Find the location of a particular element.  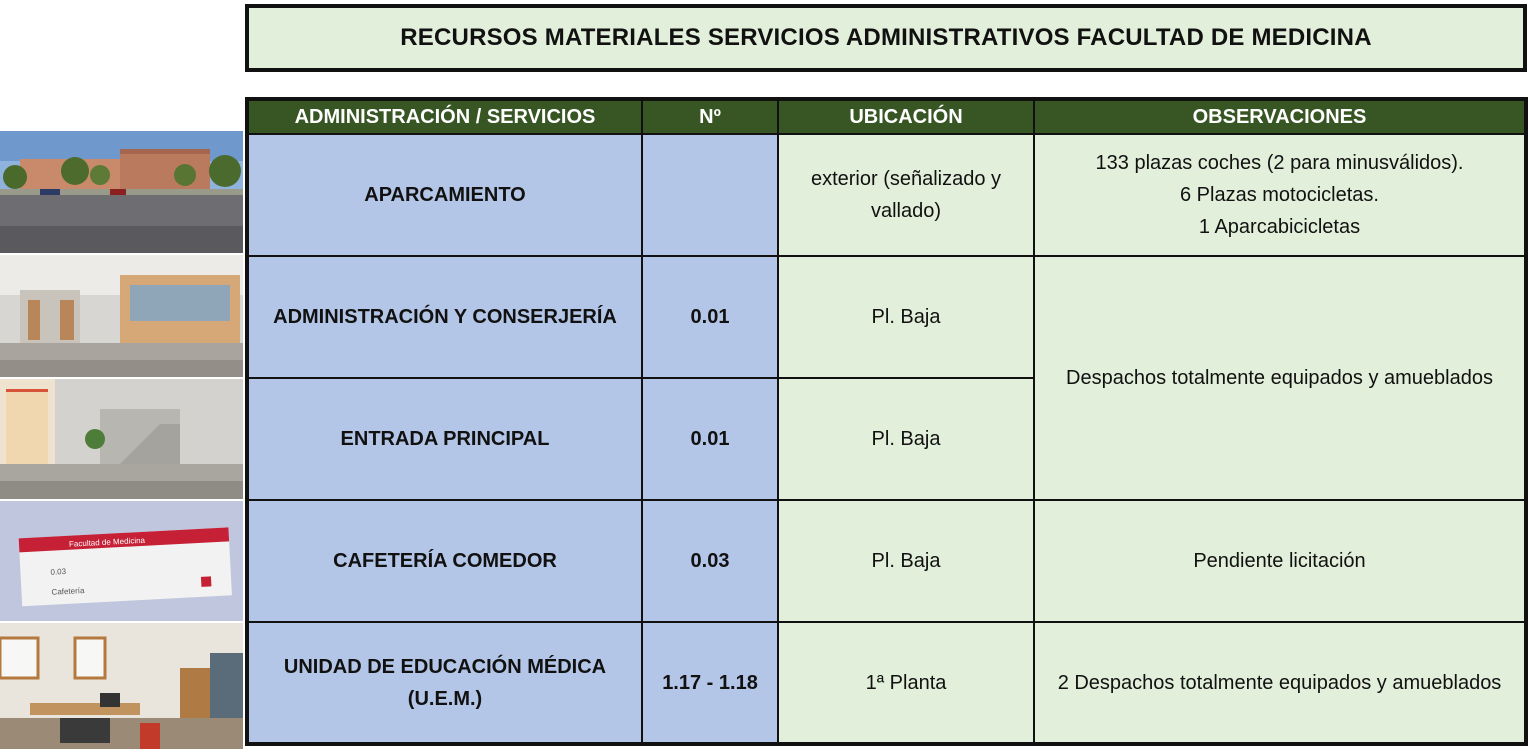

room-number: 0.03 is located at coordinates (710, 561).